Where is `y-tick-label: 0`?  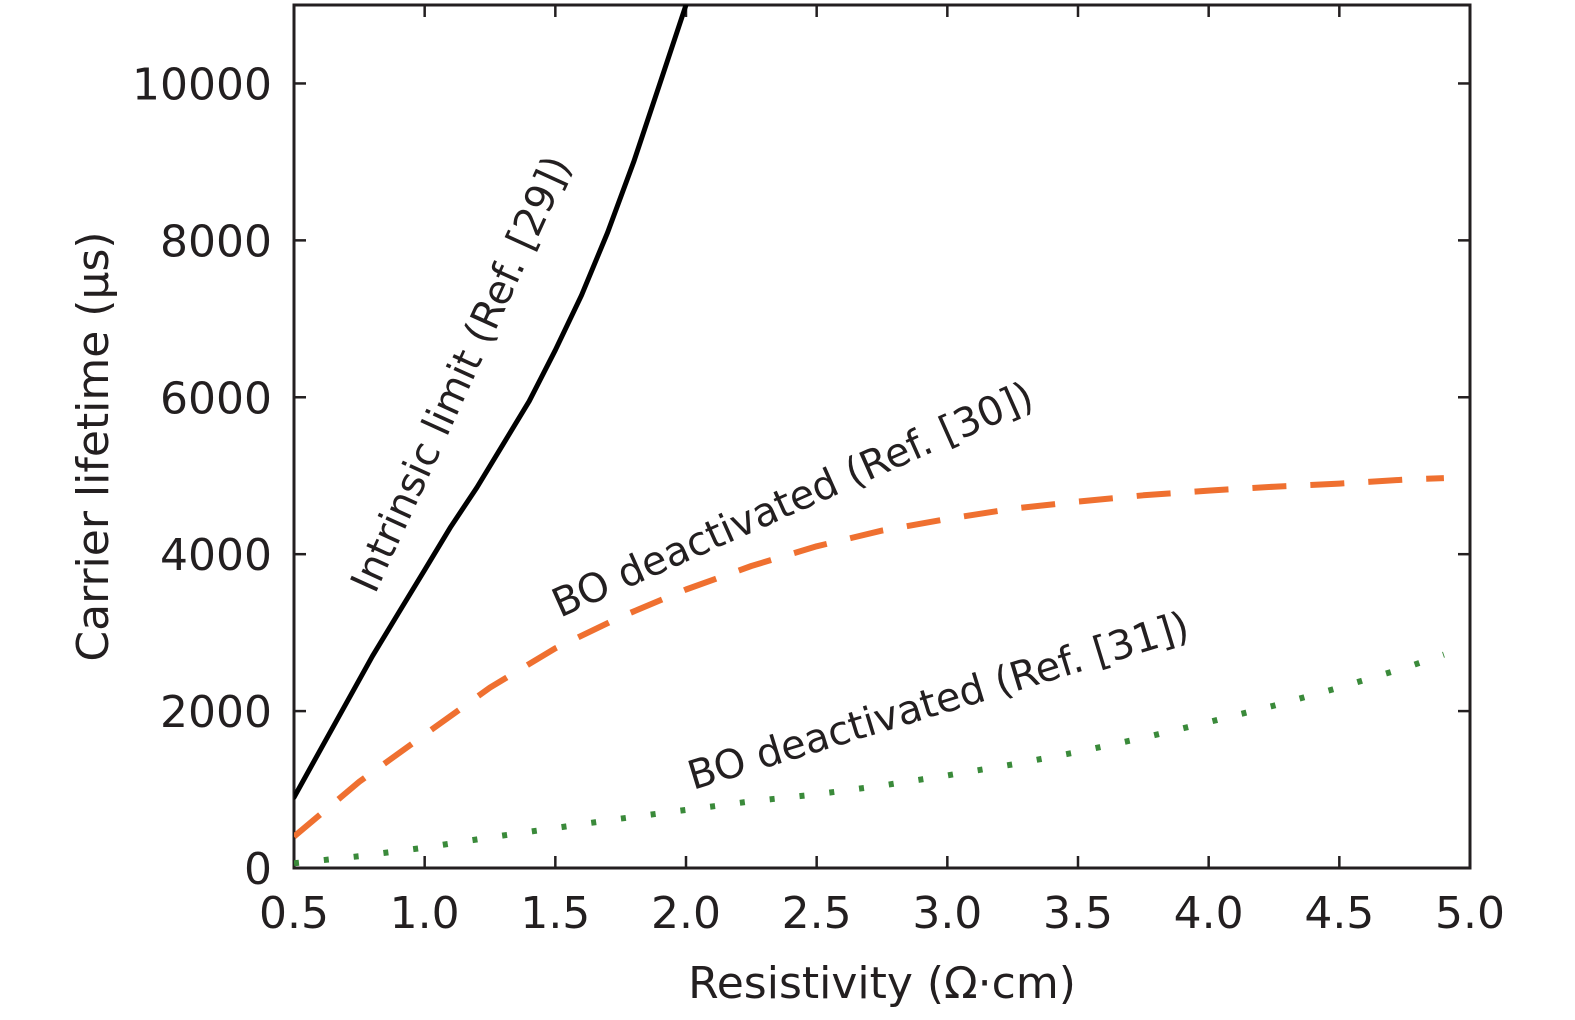 y-tick-label: 0 is located at coordinates (258, 869).